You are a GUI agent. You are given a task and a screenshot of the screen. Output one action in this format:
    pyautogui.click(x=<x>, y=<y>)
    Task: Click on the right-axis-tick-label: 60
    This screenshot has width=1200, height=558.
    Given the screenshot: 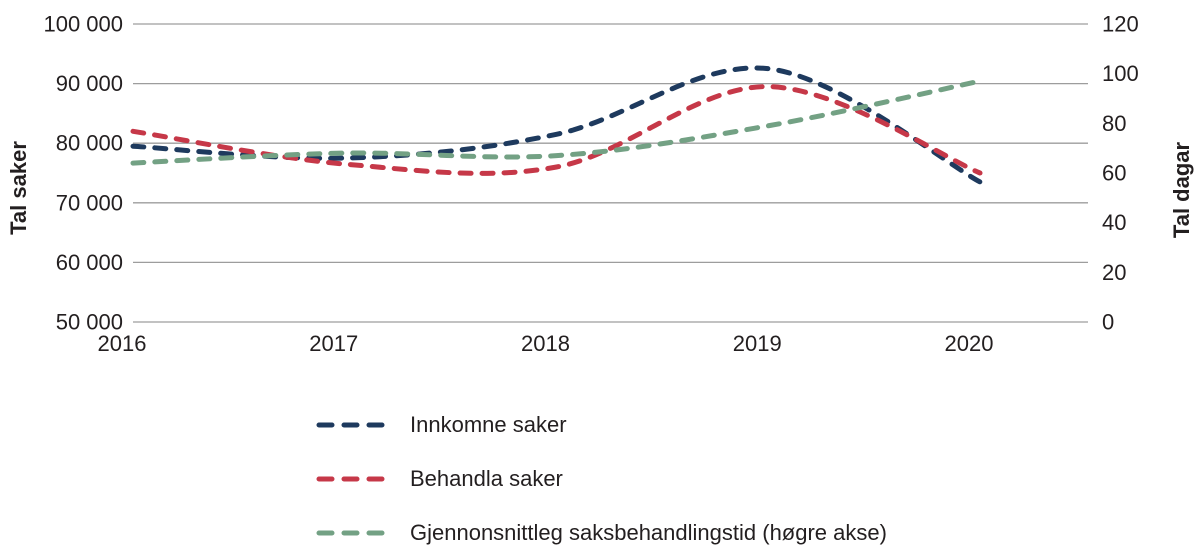 What is the action you would take?
    pyautogui.click(x=1114, y=173)
    